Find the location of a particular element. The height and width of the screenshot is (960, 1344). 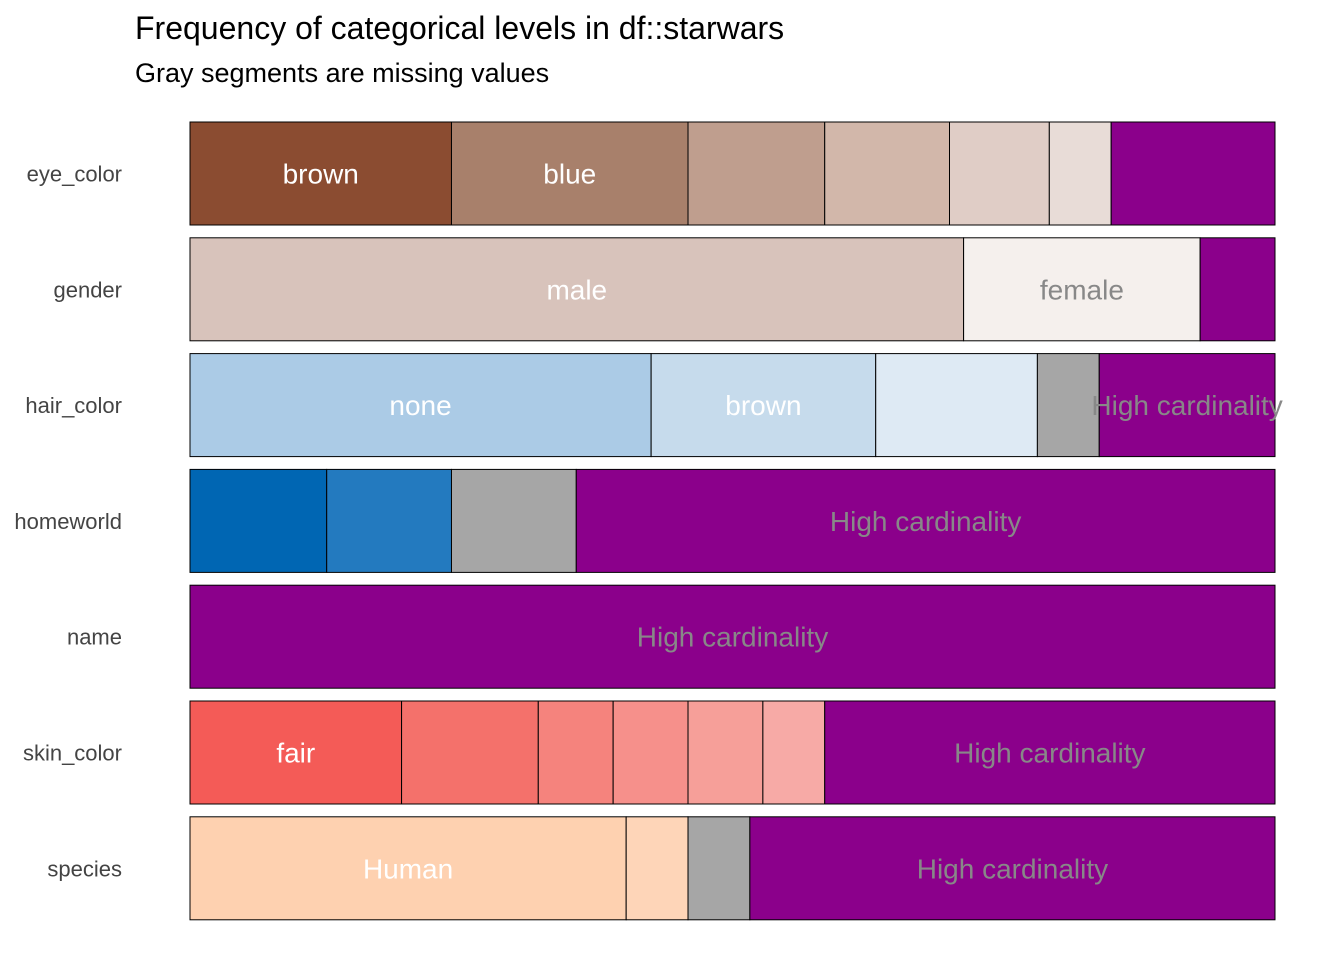

segment-label: blue is located at coordinates (569, 174).